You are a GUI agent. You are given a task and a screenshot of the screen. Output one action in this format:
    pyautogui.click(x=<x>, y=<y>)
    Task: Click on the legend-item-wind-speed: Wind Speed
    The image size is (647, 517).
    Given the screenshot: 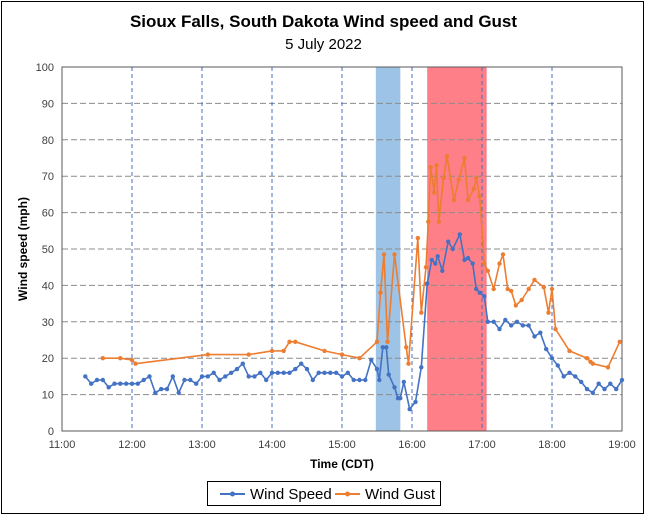 What is the action you would take?
    pyautogui.click(x=276, y=494)
    